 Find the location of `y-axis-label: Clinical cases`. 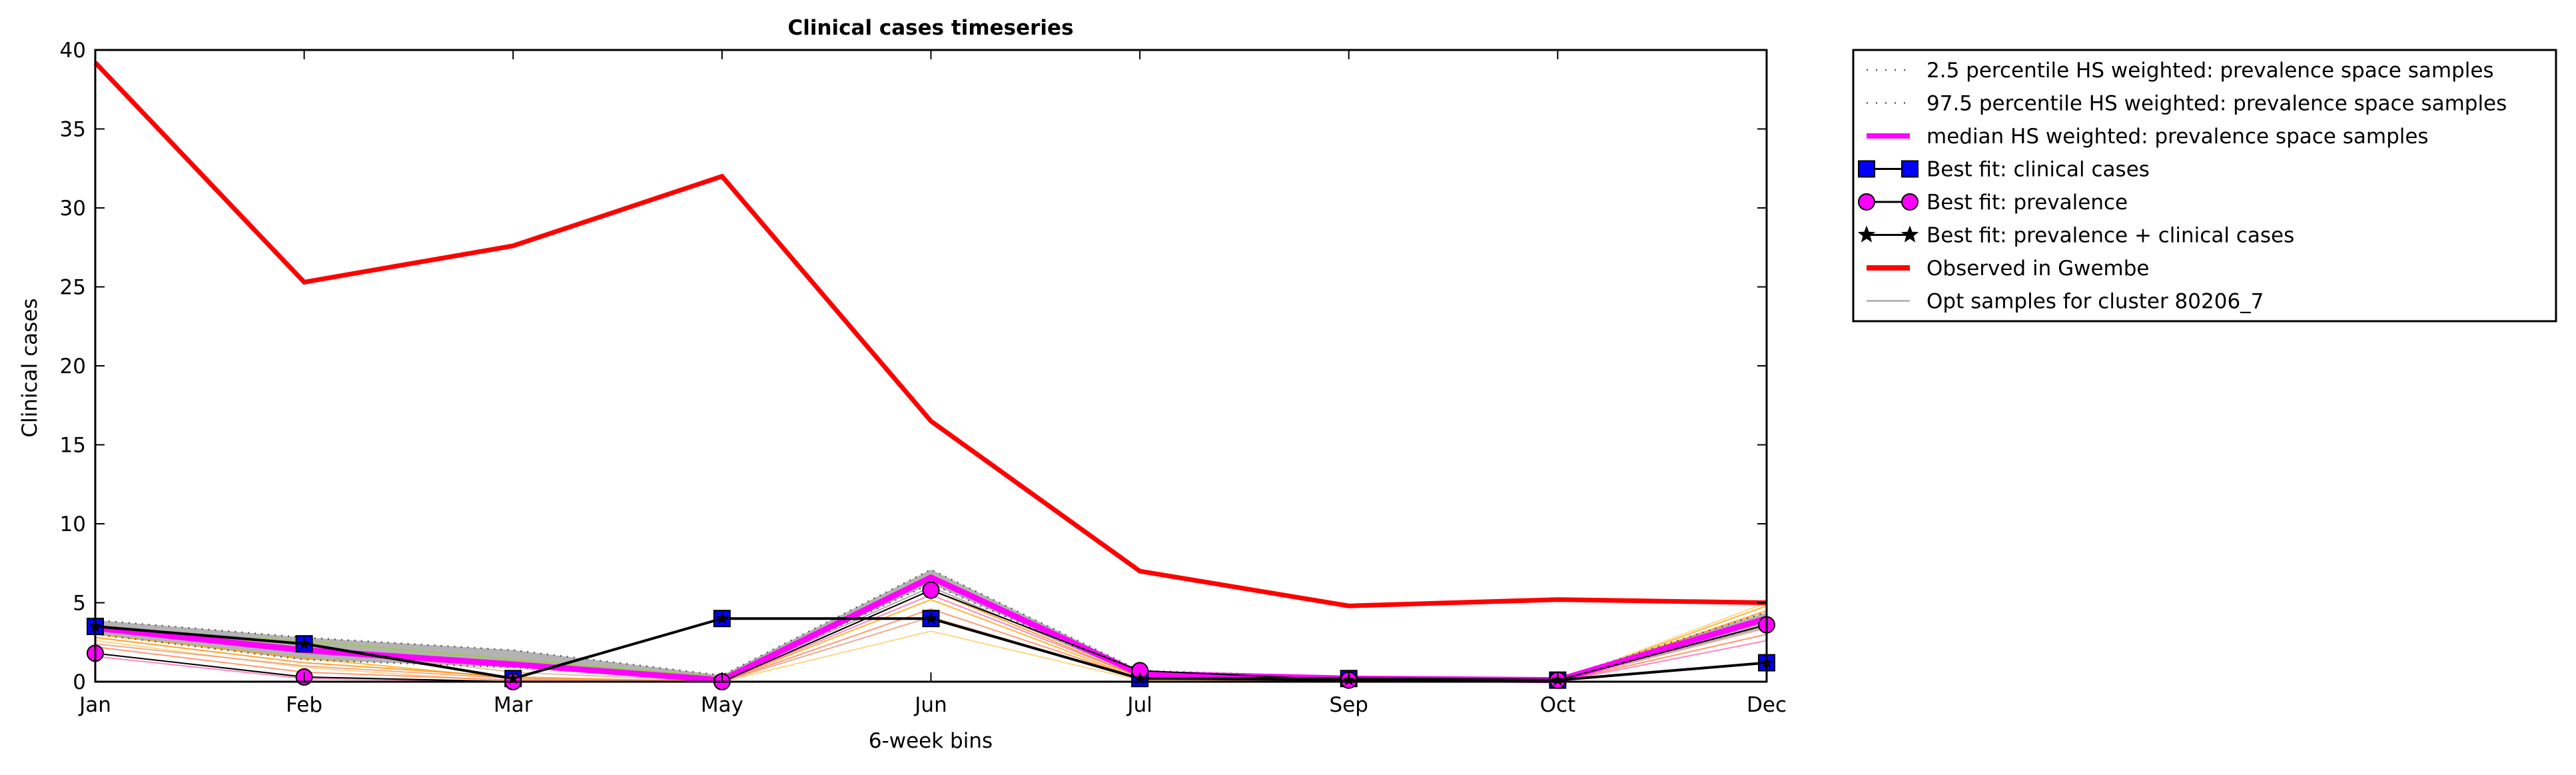

y-axis-label: Clinical cases is located at coordinates (30, 367).